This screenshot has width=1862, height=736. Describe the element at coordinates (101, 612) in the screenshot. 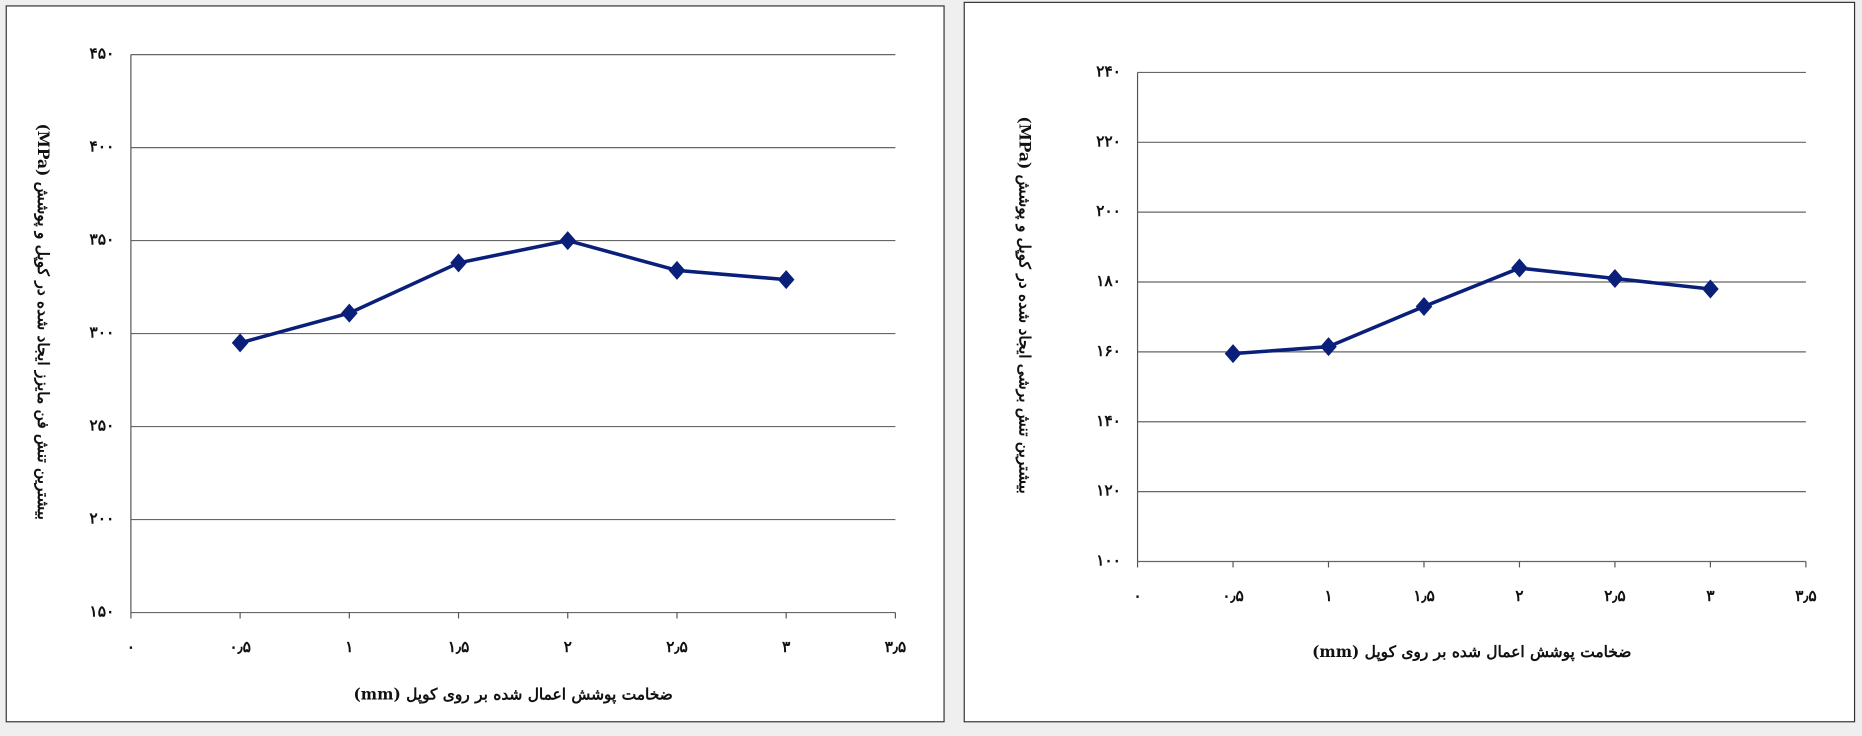

I see `y-tick-label: ۱۵۰` at that location.